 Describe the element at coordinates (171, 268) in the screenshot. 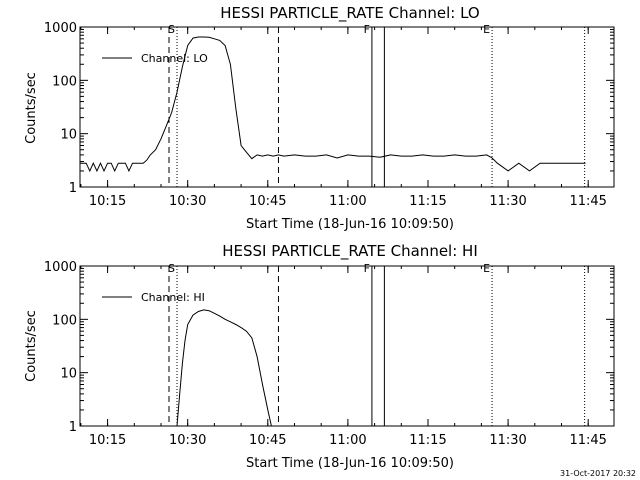

I see `marker-label-s-hi: S` at that location.